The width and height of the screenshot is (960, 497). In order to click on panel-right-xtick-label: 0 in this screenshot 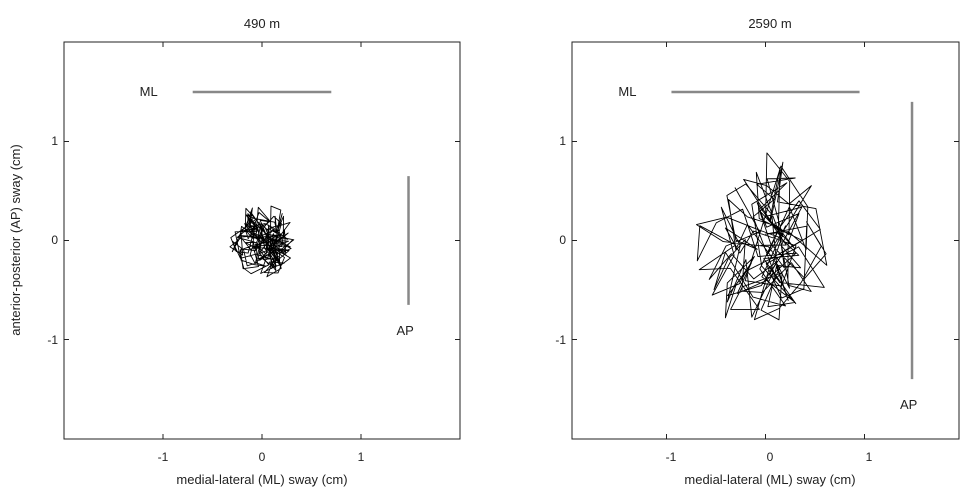, I will do `click(770, 457)`.